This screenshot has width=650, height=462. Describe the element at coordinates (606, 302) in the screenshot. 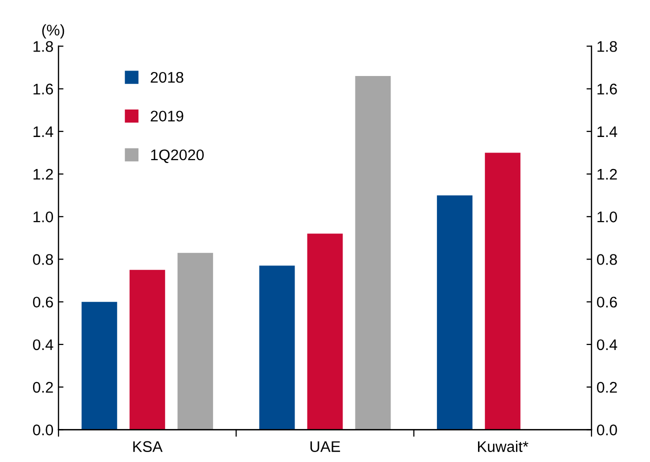

I see `y2-tick-label: 0.6` at that location.